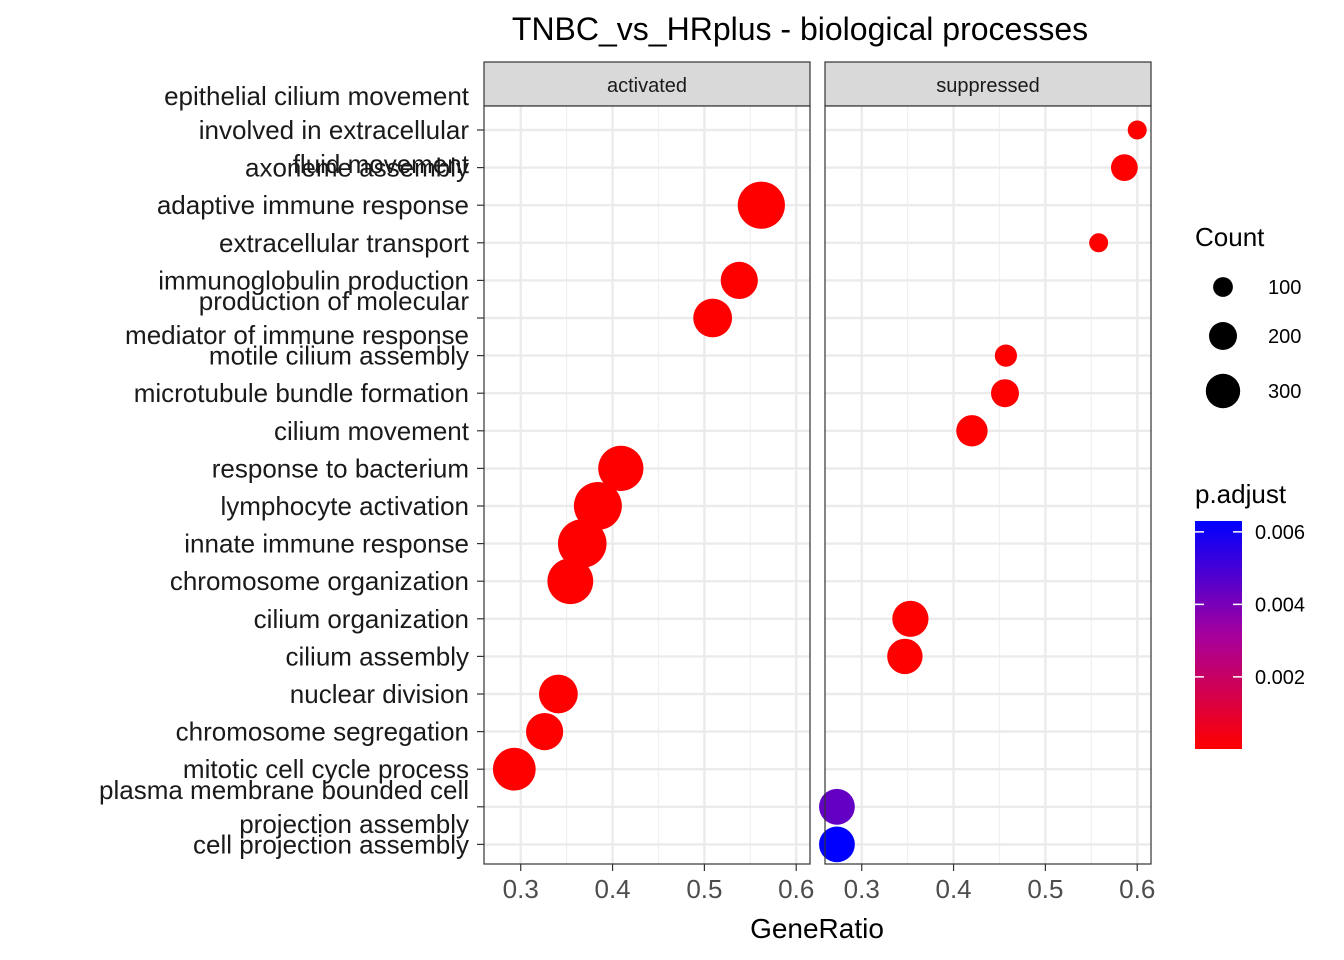 The height and width of the screenshot is (960, 1344). What do you see at coordinates (1241, 494) in the screenshot?
I see `p-adjust-legend-title: p.adjust` at bounding box center [1241, 494].